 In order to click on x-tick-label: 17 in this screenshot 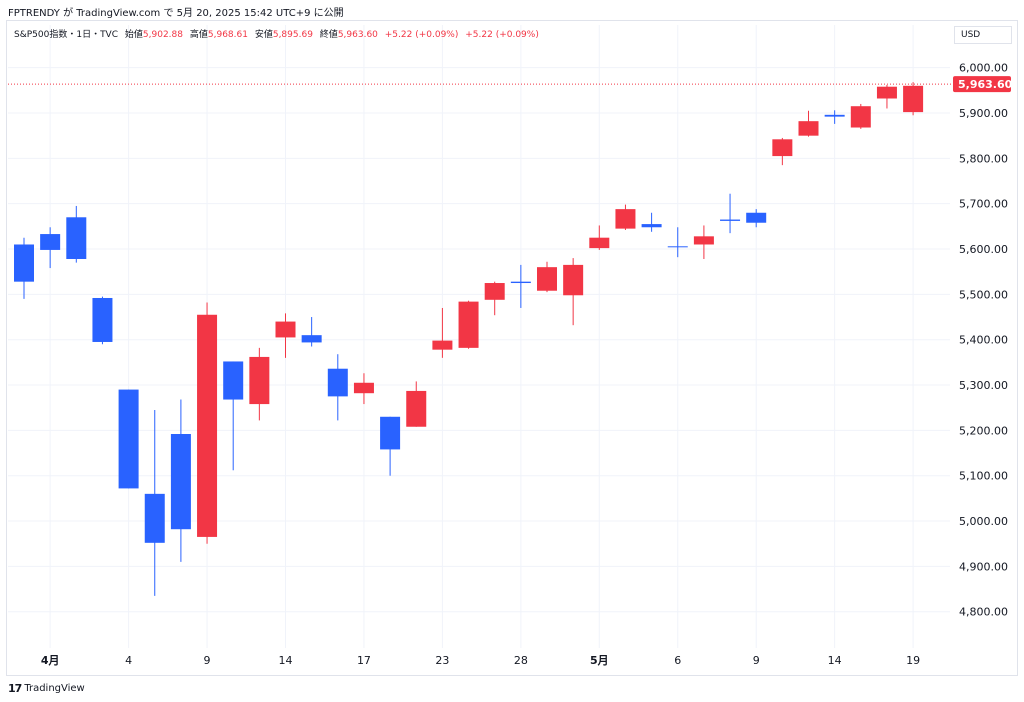, I will do `click(364, 660)`.